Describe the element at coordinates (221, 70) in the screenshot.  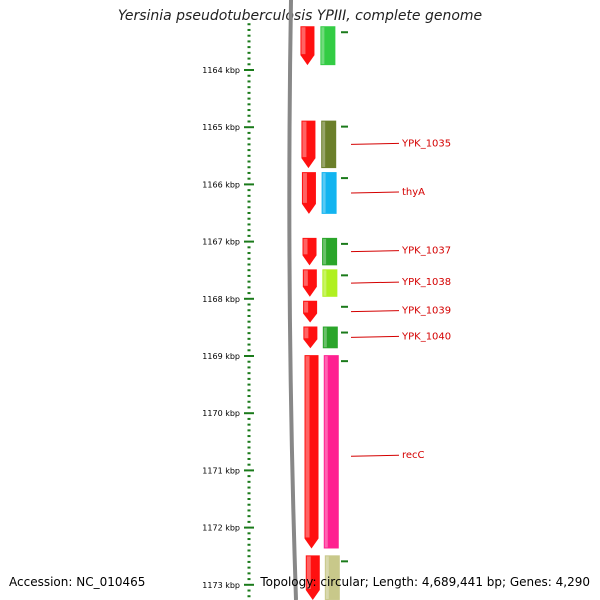
I see `tick-label: 1164 kbp` at that location.